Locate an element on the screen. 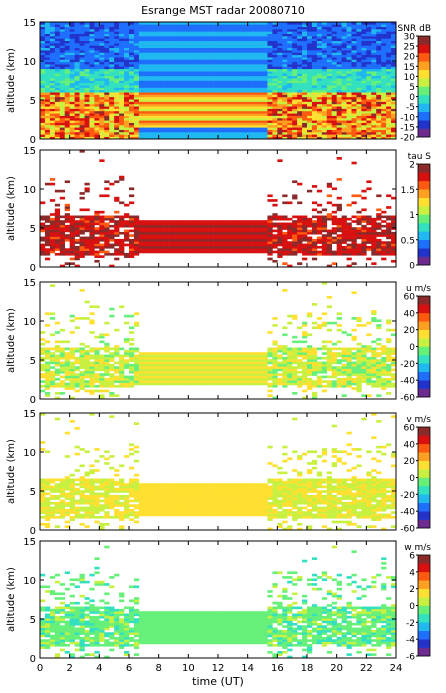 The image size is (446, 693). y-tick-label: 15 is located at coordinates (29, 23).